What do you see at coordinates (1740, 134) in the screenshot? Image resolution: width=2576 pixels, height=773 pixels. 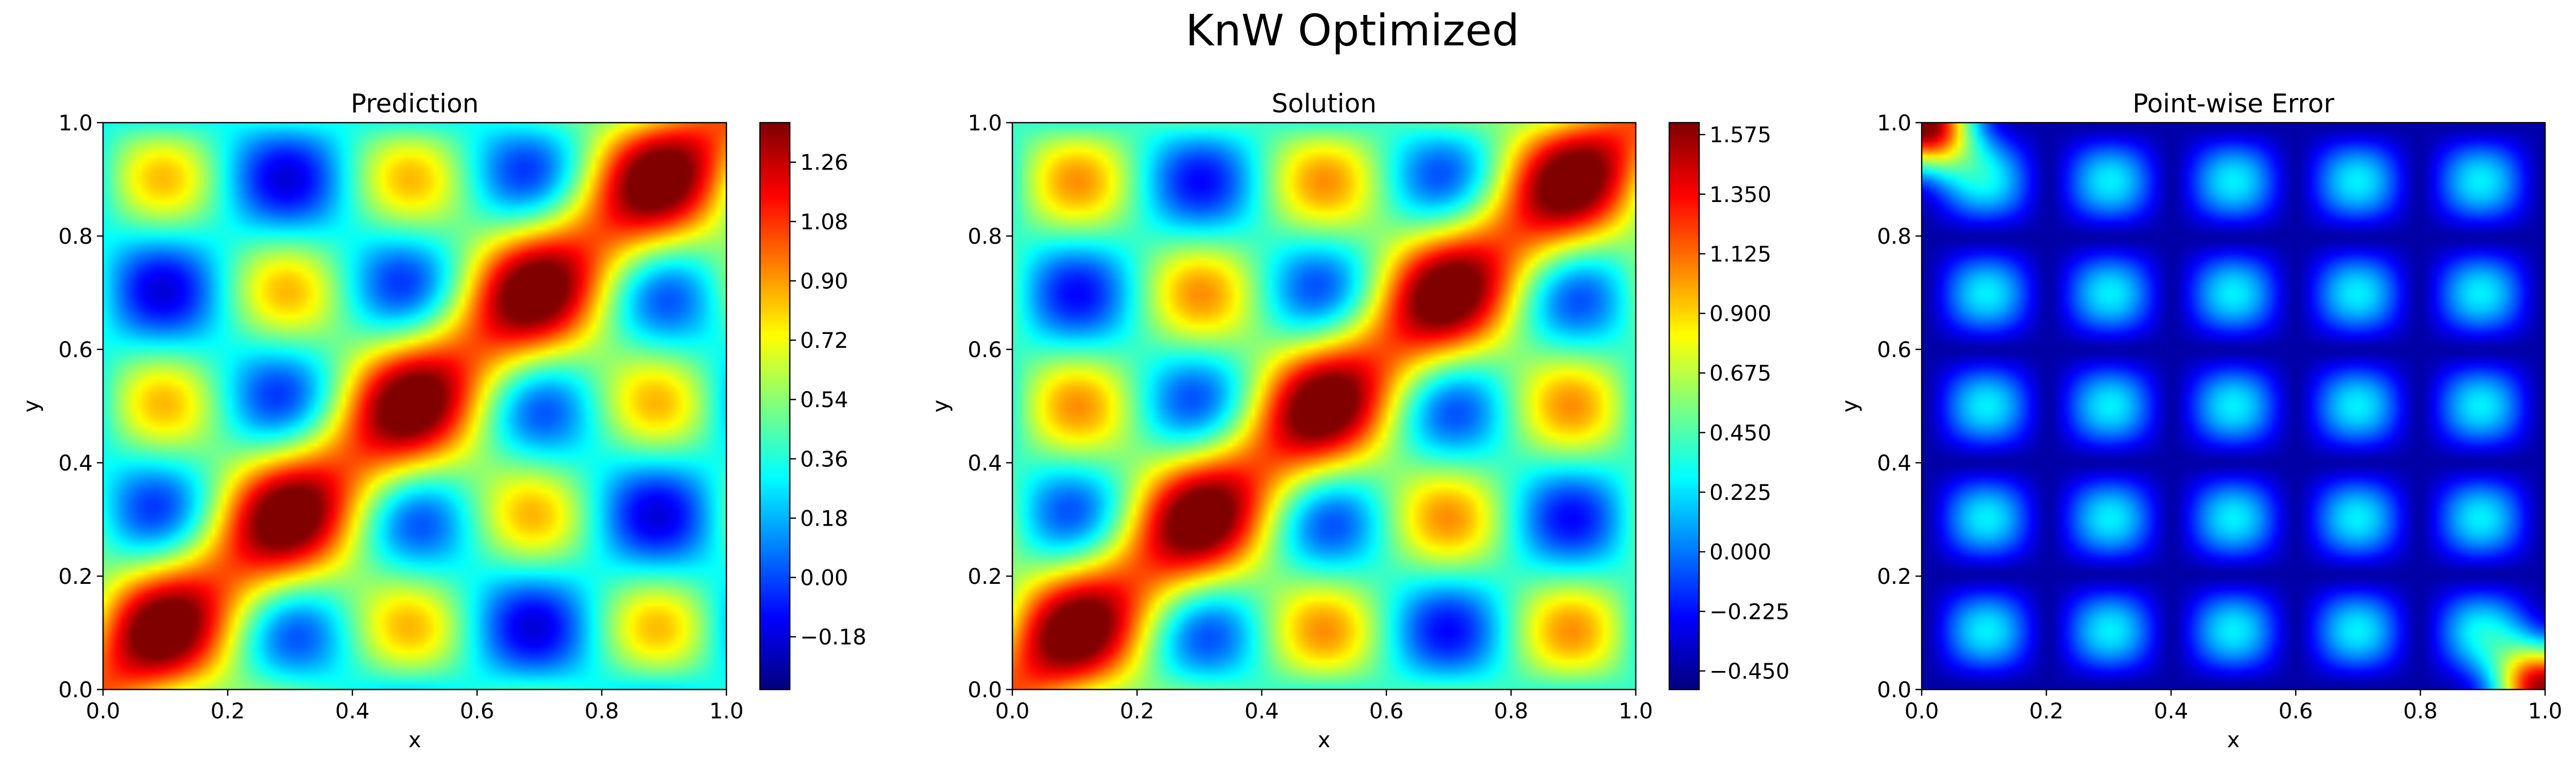 I see `colorbar-tick-label: 1.575` at bounding box center [1740, 134].